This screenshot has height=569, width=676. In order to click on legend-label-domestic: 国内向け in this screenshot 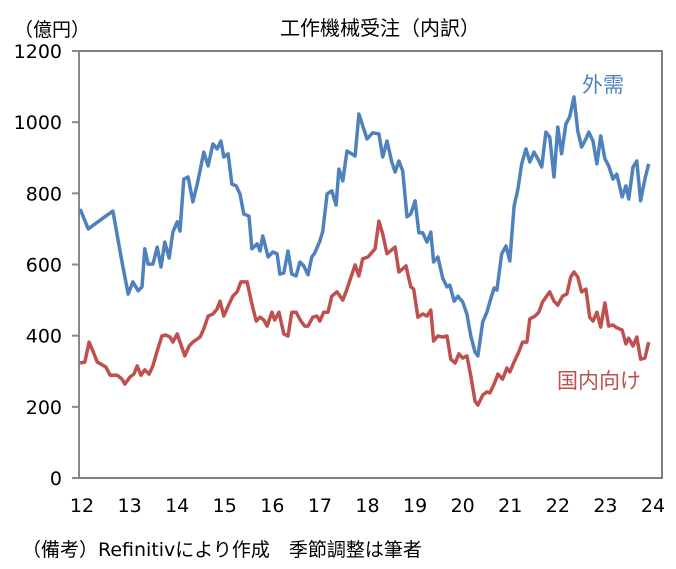, I will do `click(599, 381)`.